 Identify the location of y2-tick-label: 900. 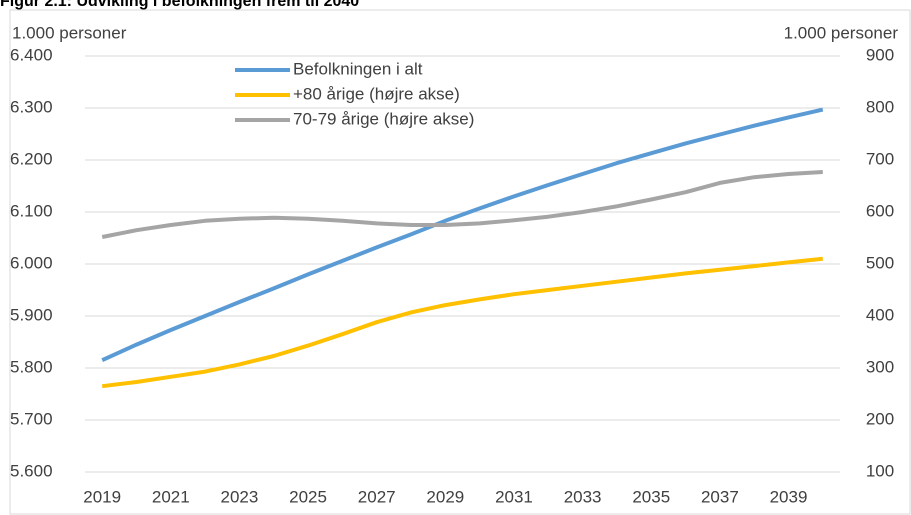
(880, 54).